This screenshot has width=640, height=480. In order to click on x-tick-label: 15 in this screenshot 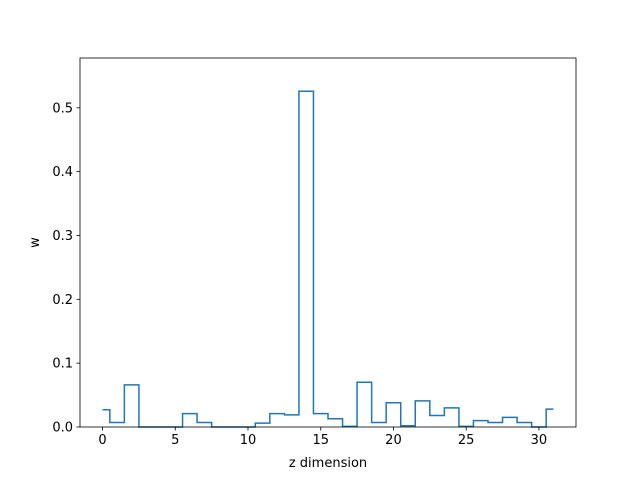, I will do `click(320, 440)`.